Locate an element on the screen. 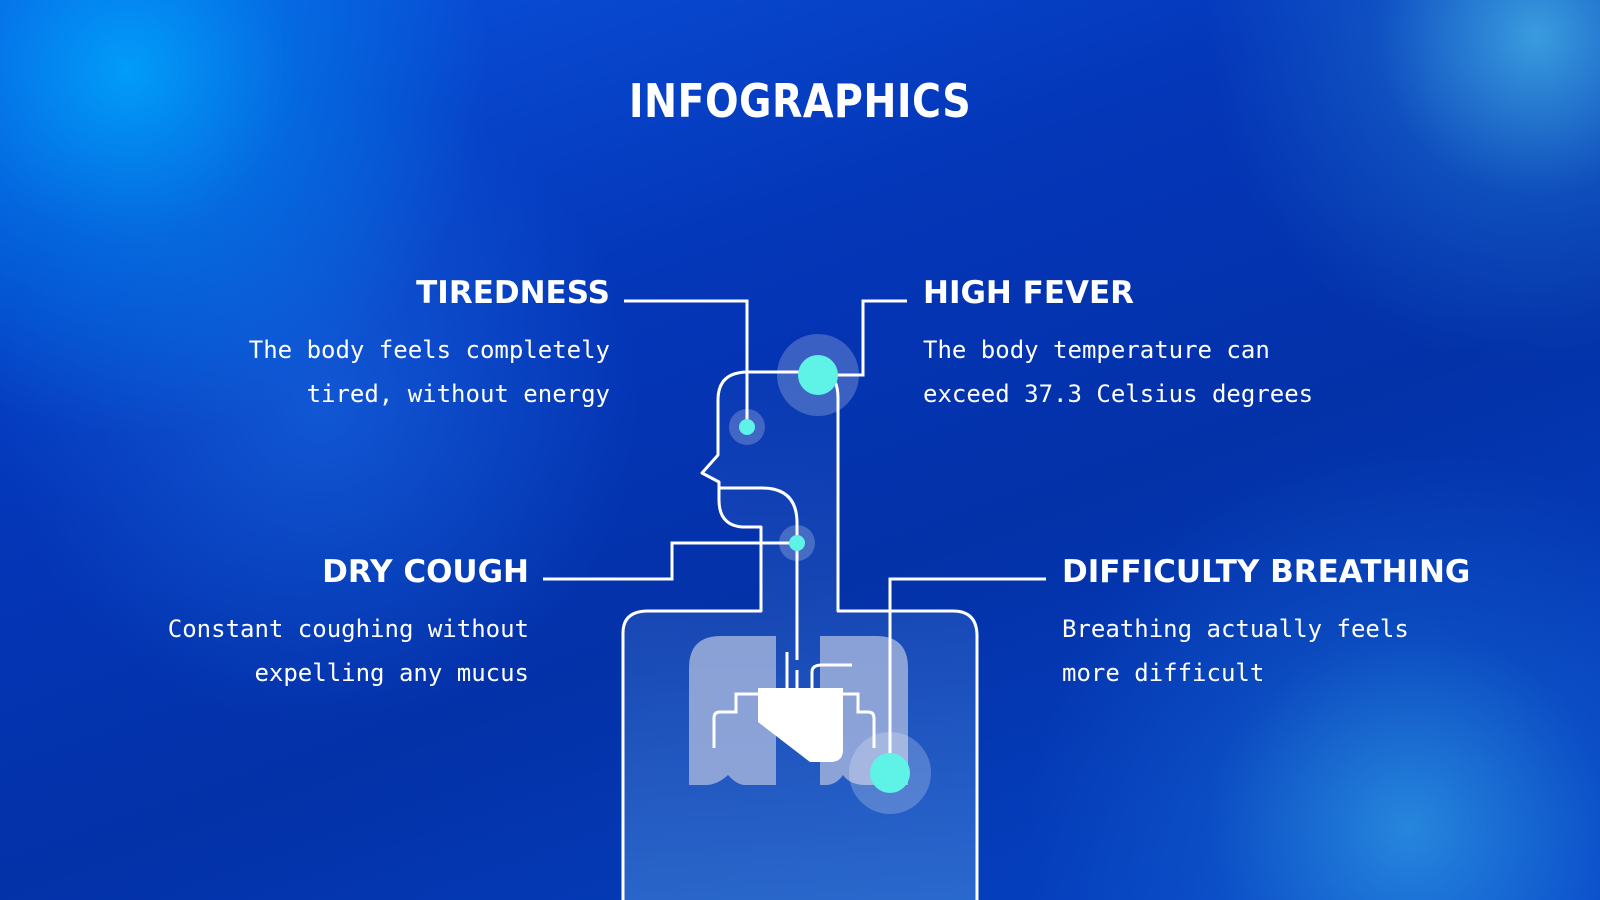 The image size is (1600, 900). description-line: exceed 37.3 Celsius degrees is located at coordinates (1118, 394).